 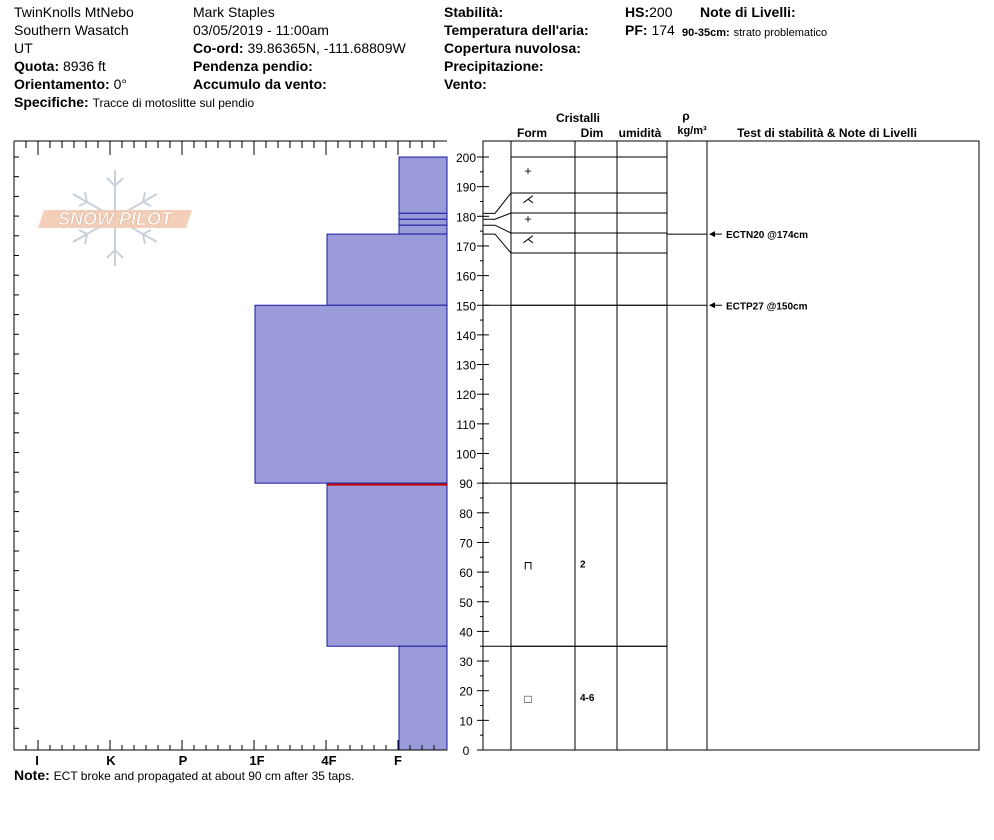 What do you see at coordinates (84, 66) in the screenshot?
I see `elevation-value: 8936 ft` at bounding box center [84, 66].